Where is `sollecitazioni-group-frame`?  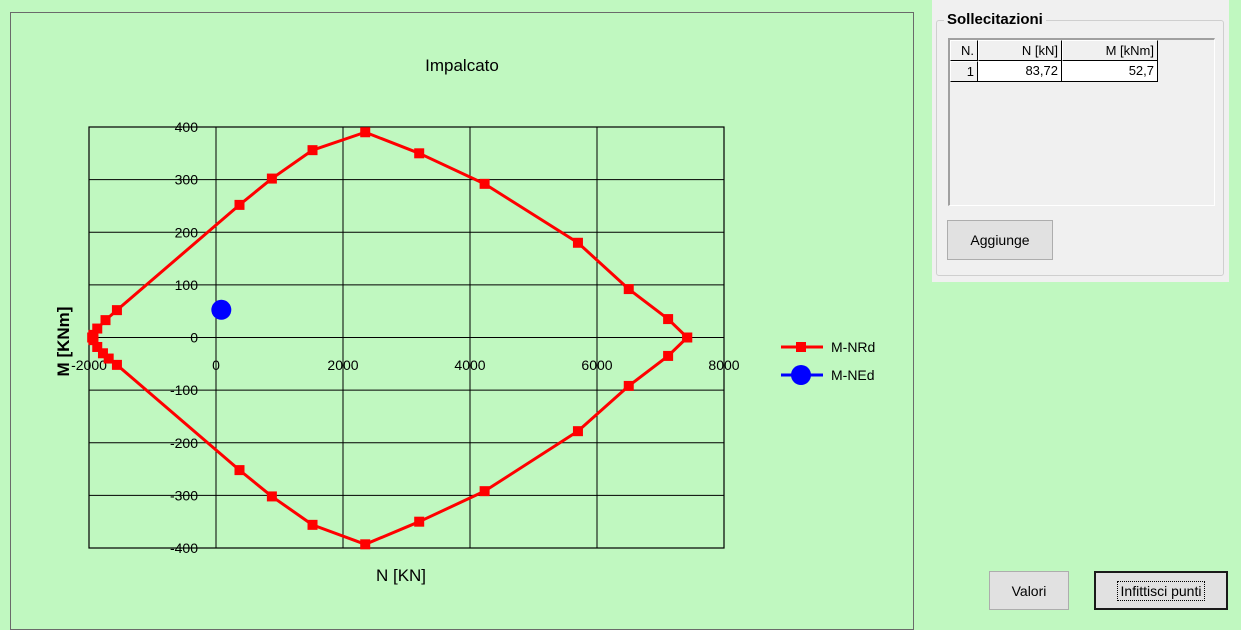 sollecitazioni-group-frame is located at coordinates (1080, 148).